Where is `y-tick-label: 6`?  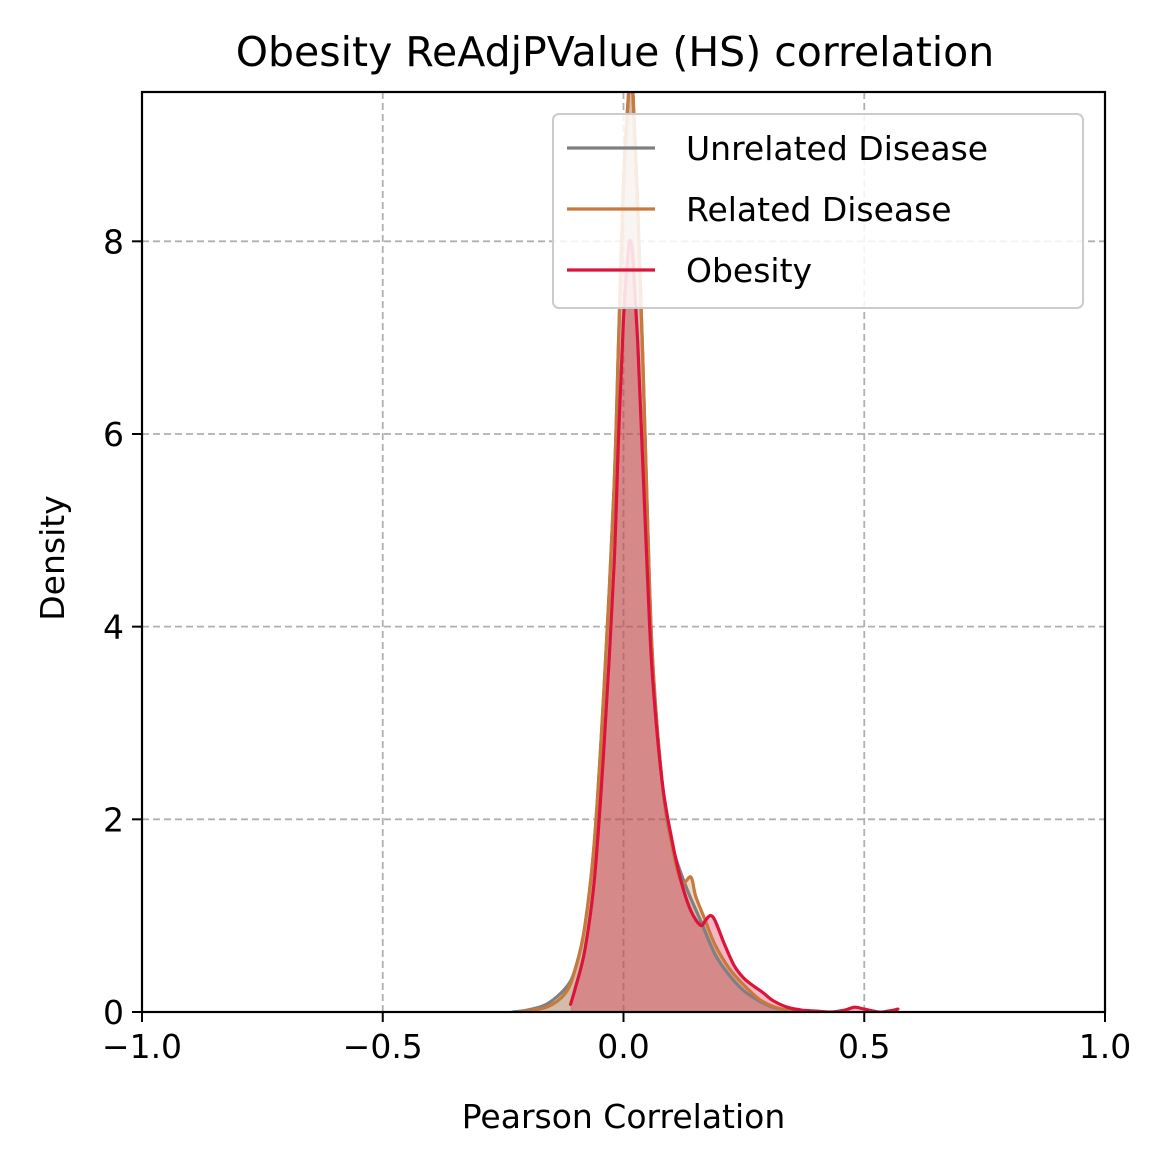
y-tick-label: 6 is located at coordinates (113, 434).